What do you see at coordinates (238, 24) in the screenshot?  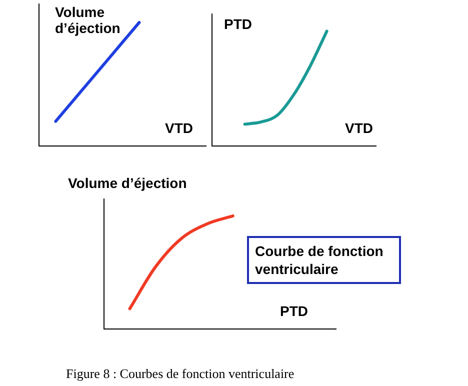 I see `y-axis-title: PTD` at bounding box center [238, 24].